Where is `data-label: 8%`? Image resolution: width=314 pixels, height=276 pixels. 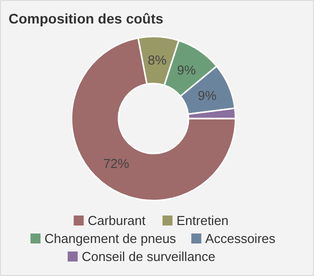
data-label: 8% is located at coordinates (158, 60).